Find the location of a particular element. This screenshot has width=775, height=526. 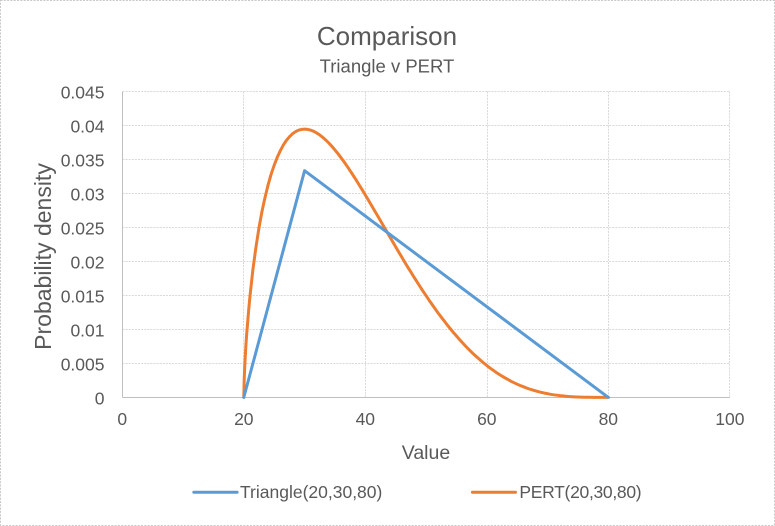

svg-text: 40 is located at coordinates (366, 419).